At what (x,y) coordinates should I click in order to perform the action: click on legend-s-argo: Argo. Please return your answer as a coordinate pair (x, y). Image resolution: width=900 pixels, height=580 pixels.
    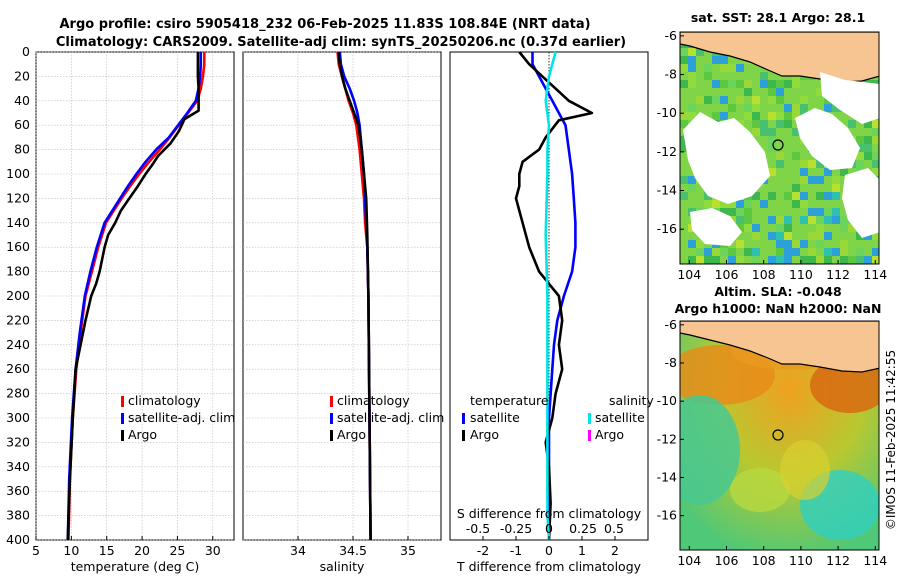
    Looking at the image, I should click on (609, 434).